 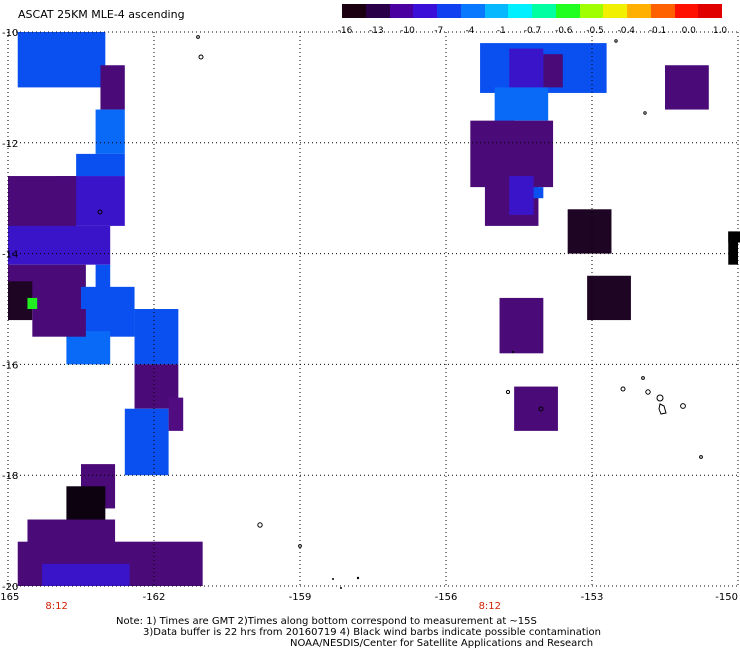 I want to click on colorbar-tick-label: -7, so click(x=439, y=31).